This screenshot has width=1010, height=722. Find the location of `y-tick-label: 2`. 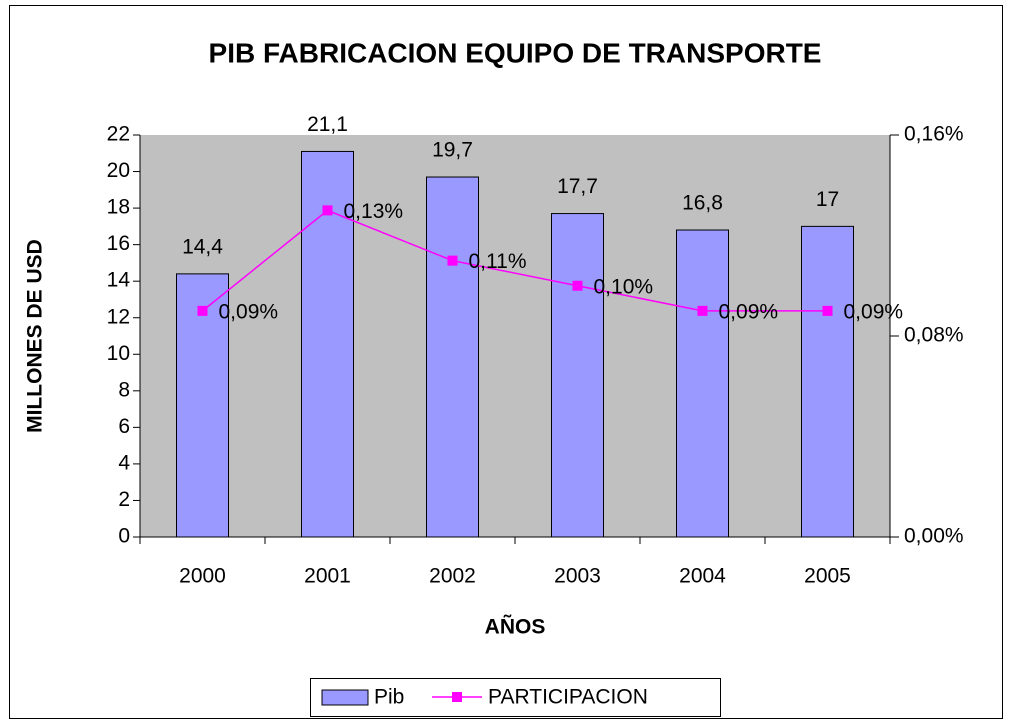

y-tick-label: 2 is located at coordinates (124, 499).